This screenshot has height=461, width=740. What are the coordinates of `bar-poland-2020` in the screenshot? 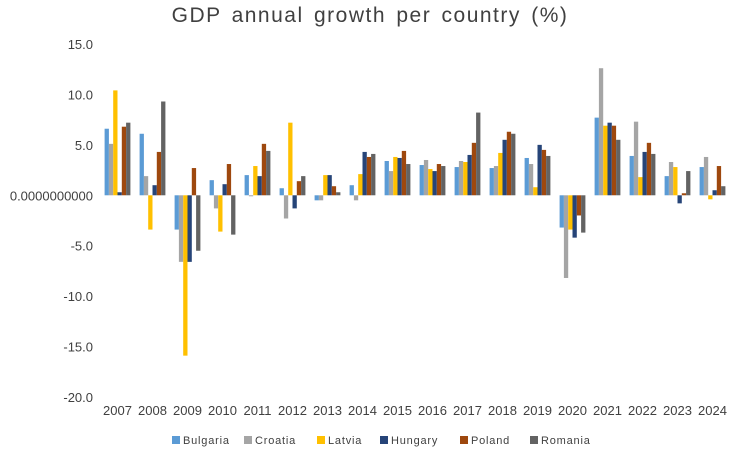 It's located at (579, 205).